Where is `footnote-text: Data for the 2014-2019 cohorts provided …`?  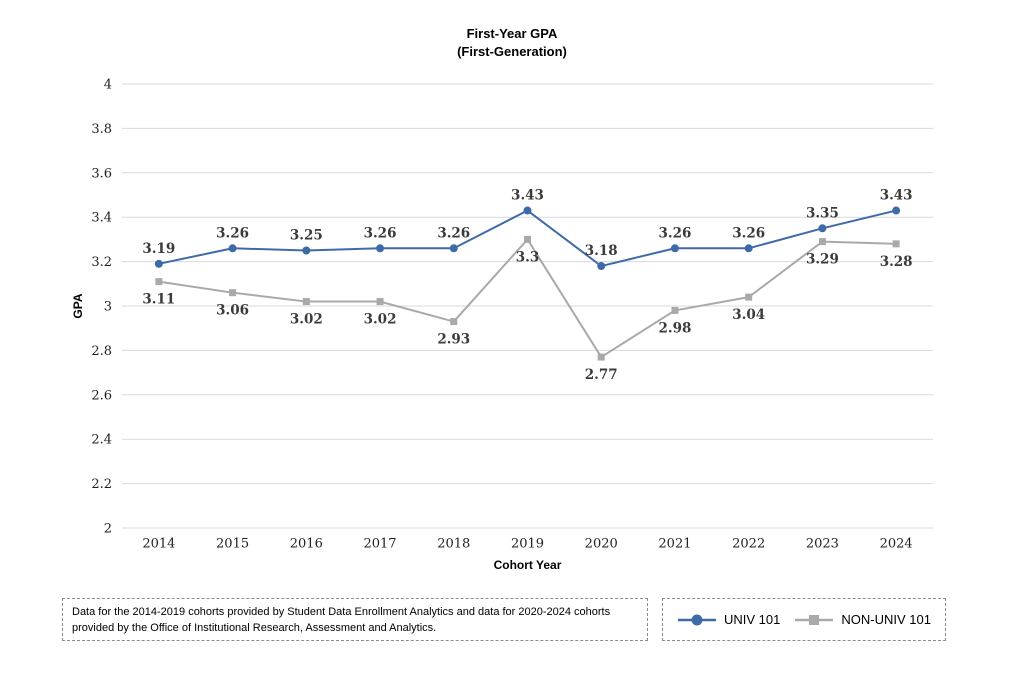
footnote-text: Data for the 2014-2019 cohorts provided … is located at coordinates (341, 619).